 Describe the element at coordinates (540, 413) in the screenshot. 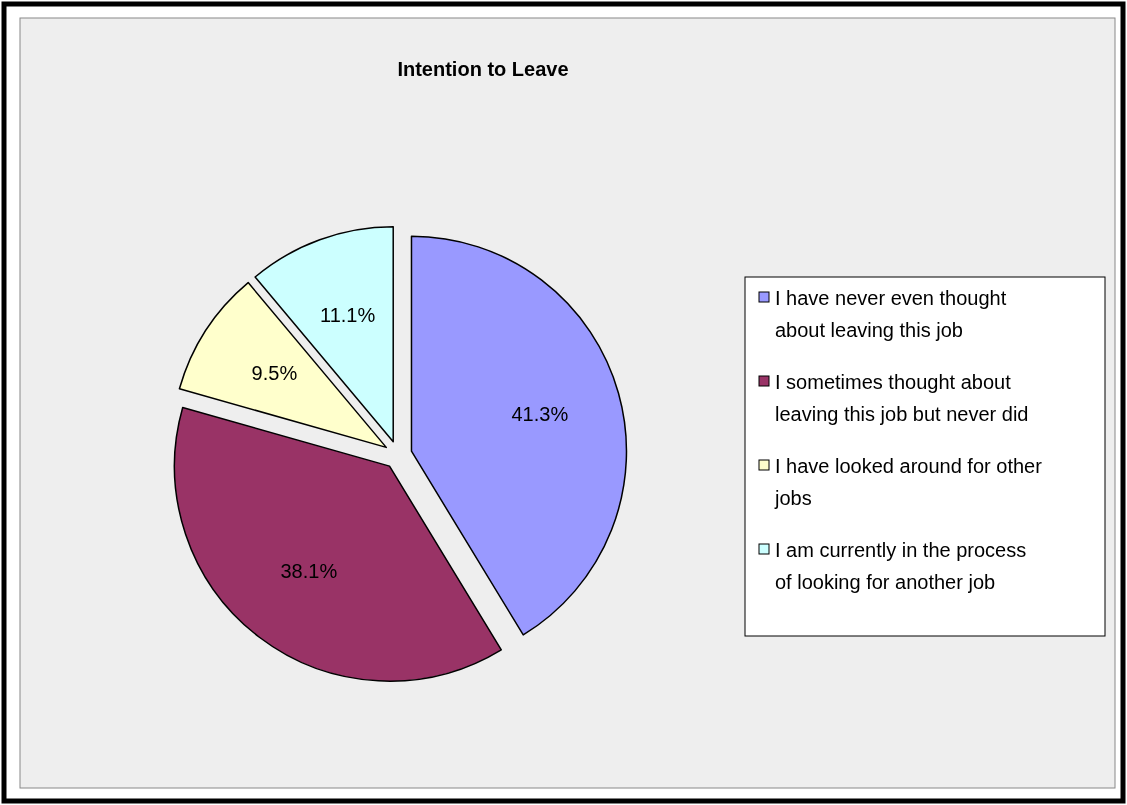

I see `data-label: 41.3%` at that location.